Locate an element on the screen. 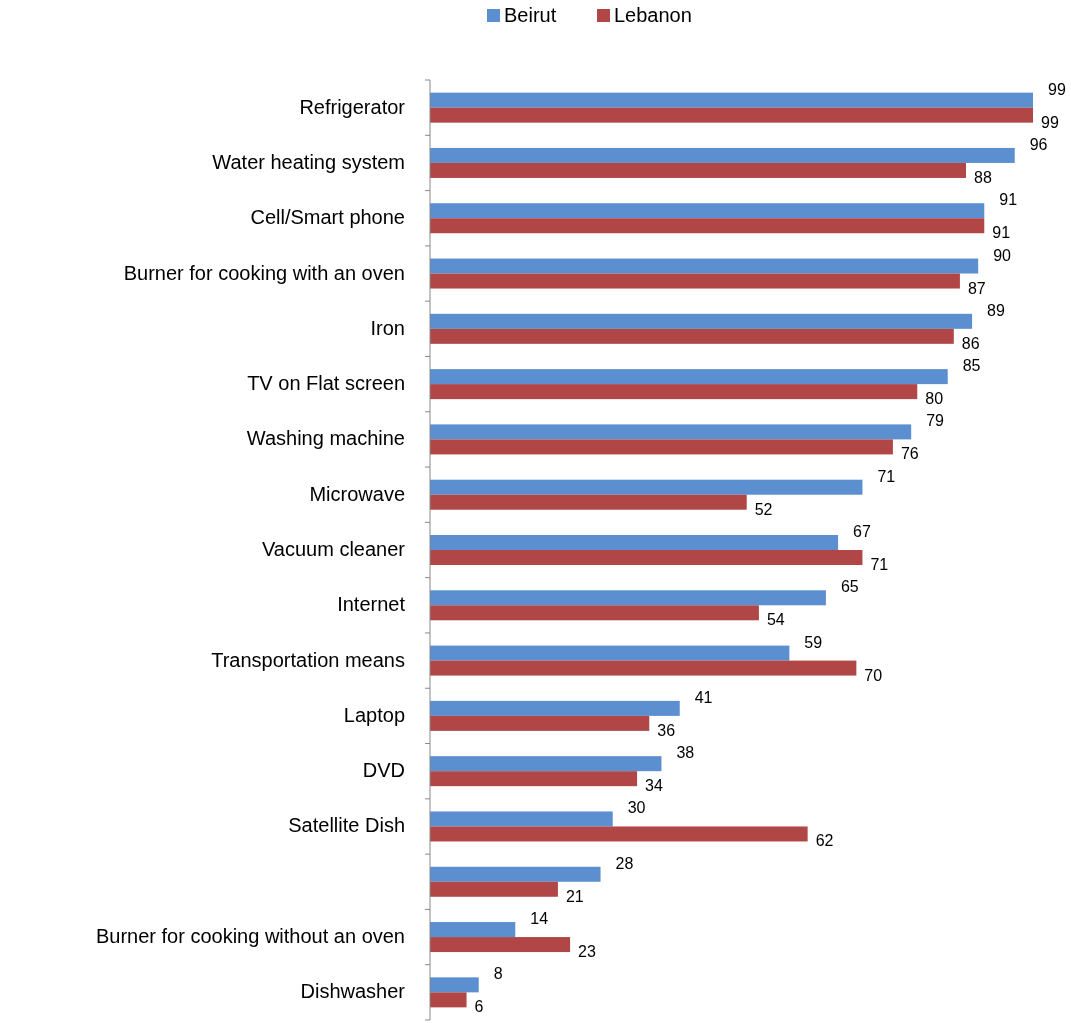  data-label: 30 is located at coordinates (636, 808).